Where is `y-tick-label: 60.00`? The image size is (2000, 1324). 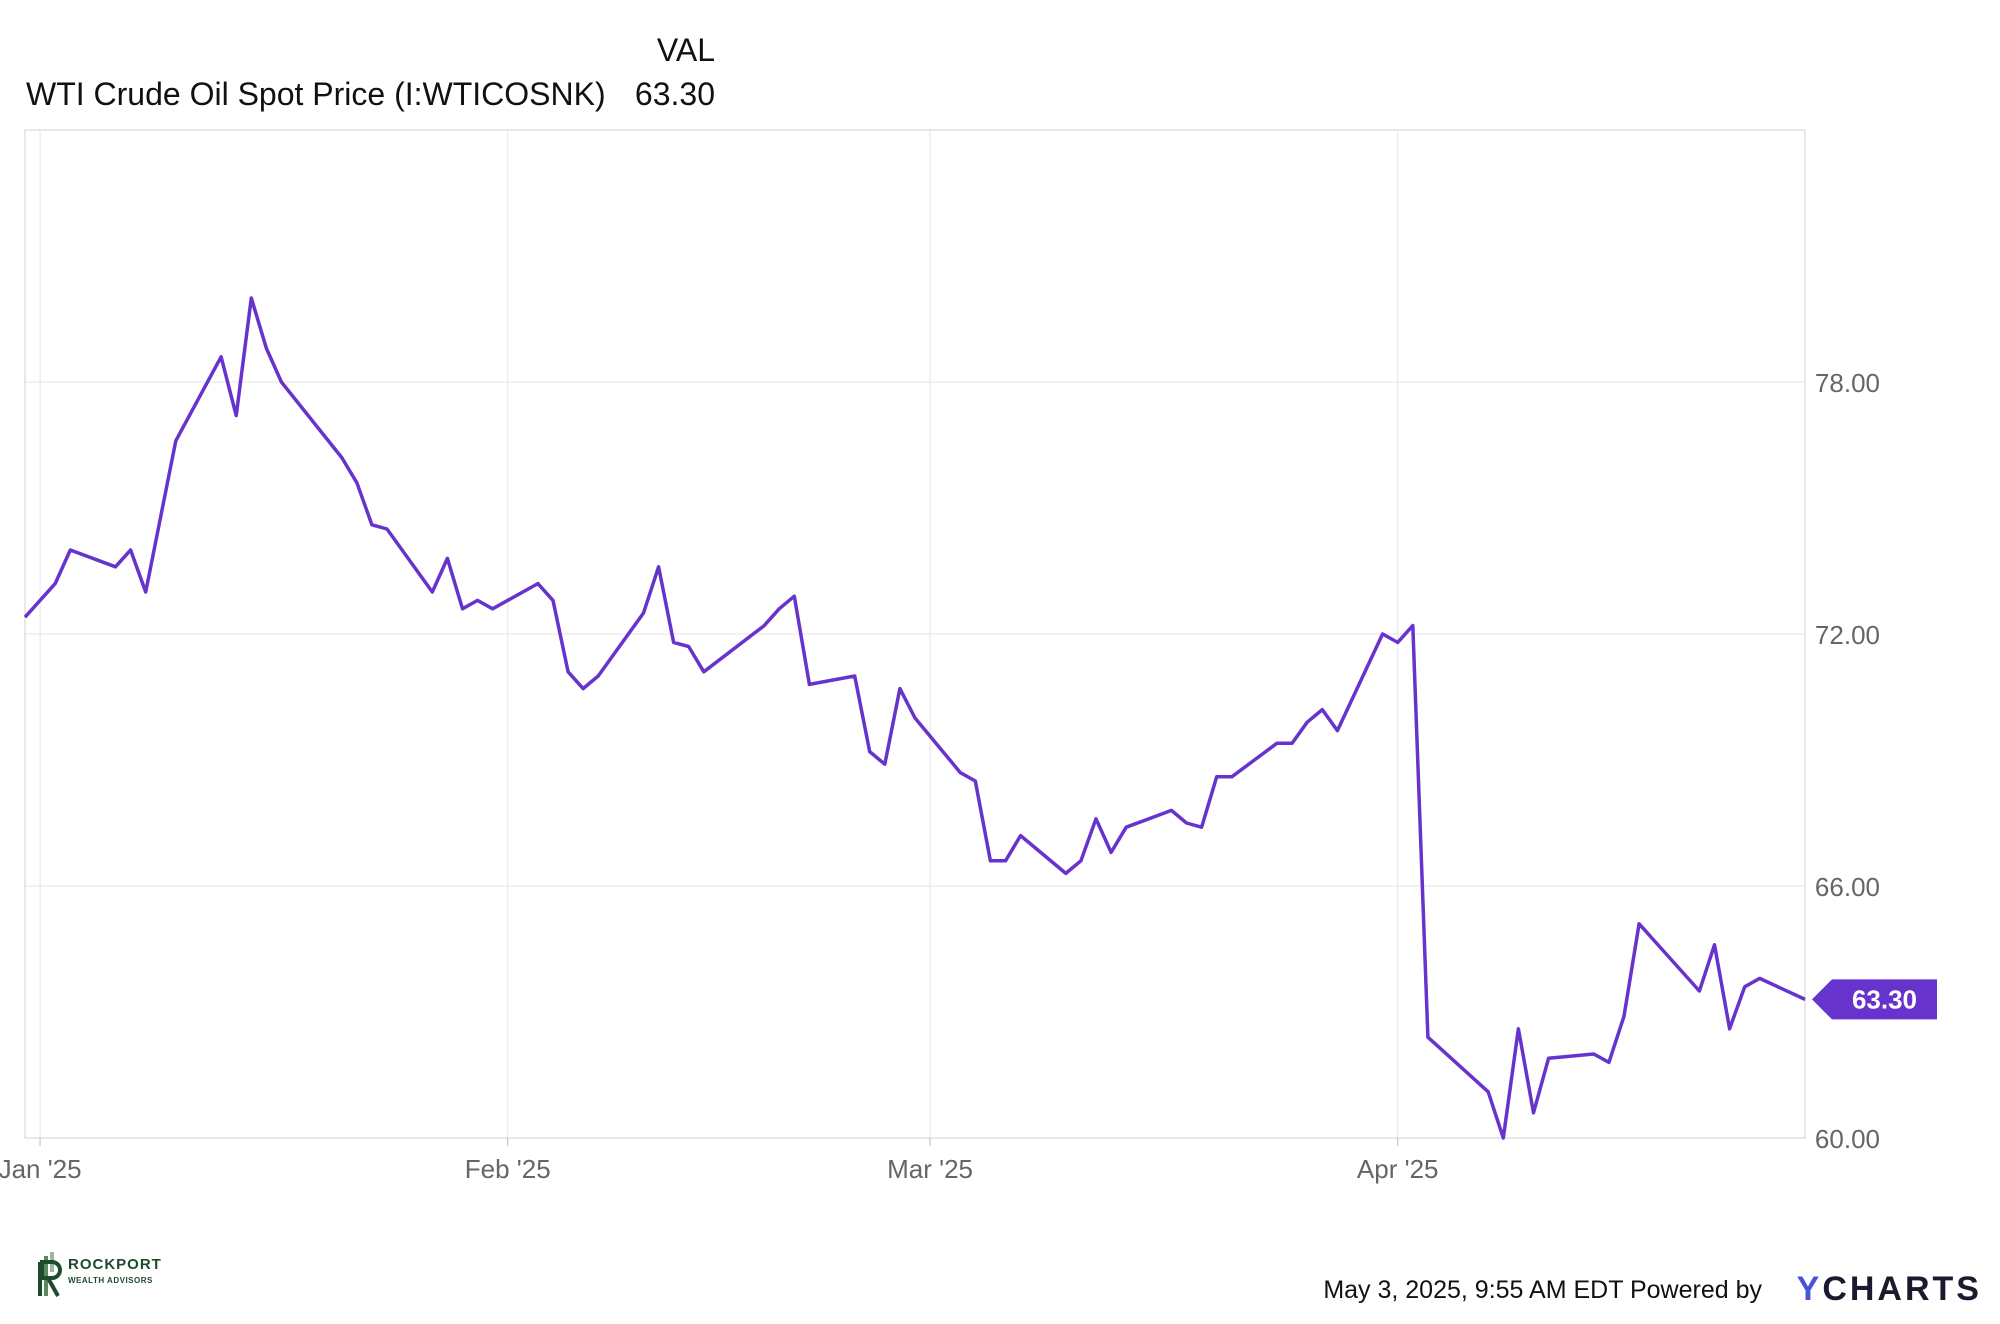
y-tick-label: 60.00 is located at coordinates (1847, 1139).